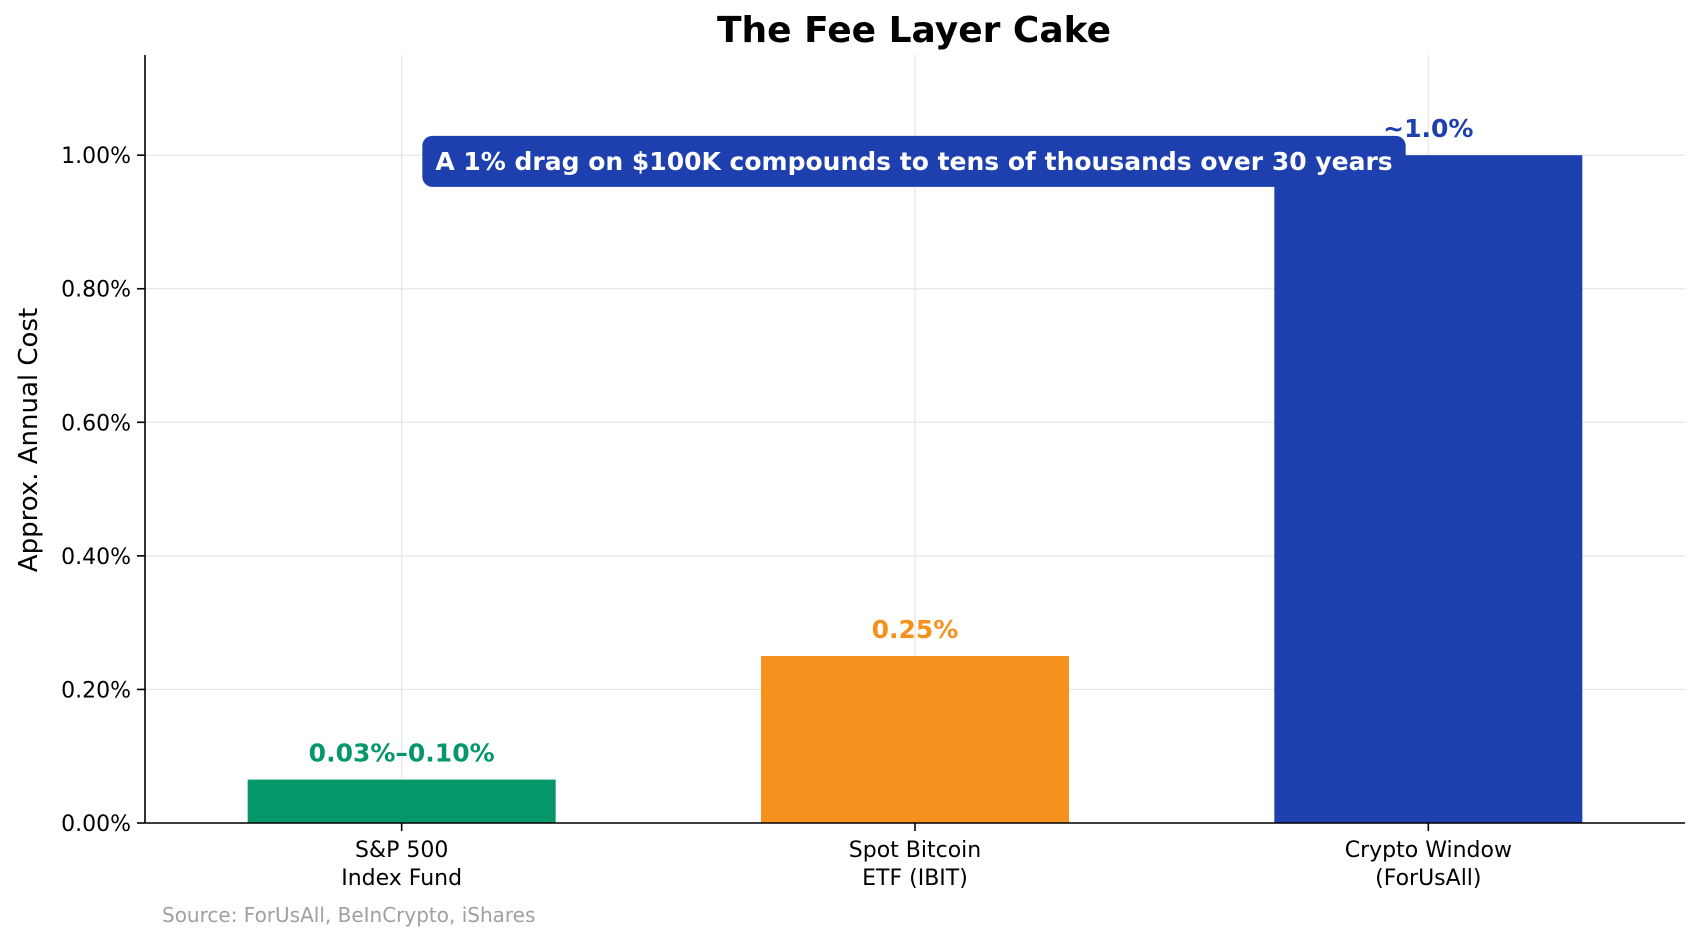  Describe the element at coordinates (96, 290) in the screenshot. I see `y-tick-label: 0.80%` at that location.